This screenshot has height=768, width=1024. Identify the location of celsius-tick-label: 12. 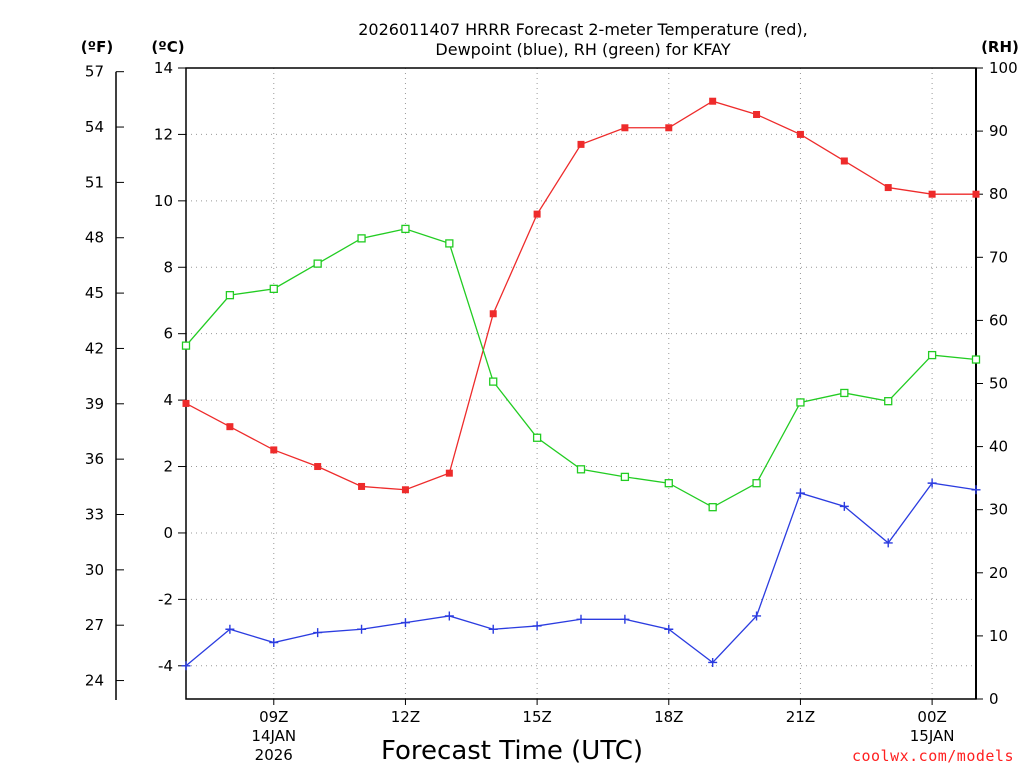
(163, 134).